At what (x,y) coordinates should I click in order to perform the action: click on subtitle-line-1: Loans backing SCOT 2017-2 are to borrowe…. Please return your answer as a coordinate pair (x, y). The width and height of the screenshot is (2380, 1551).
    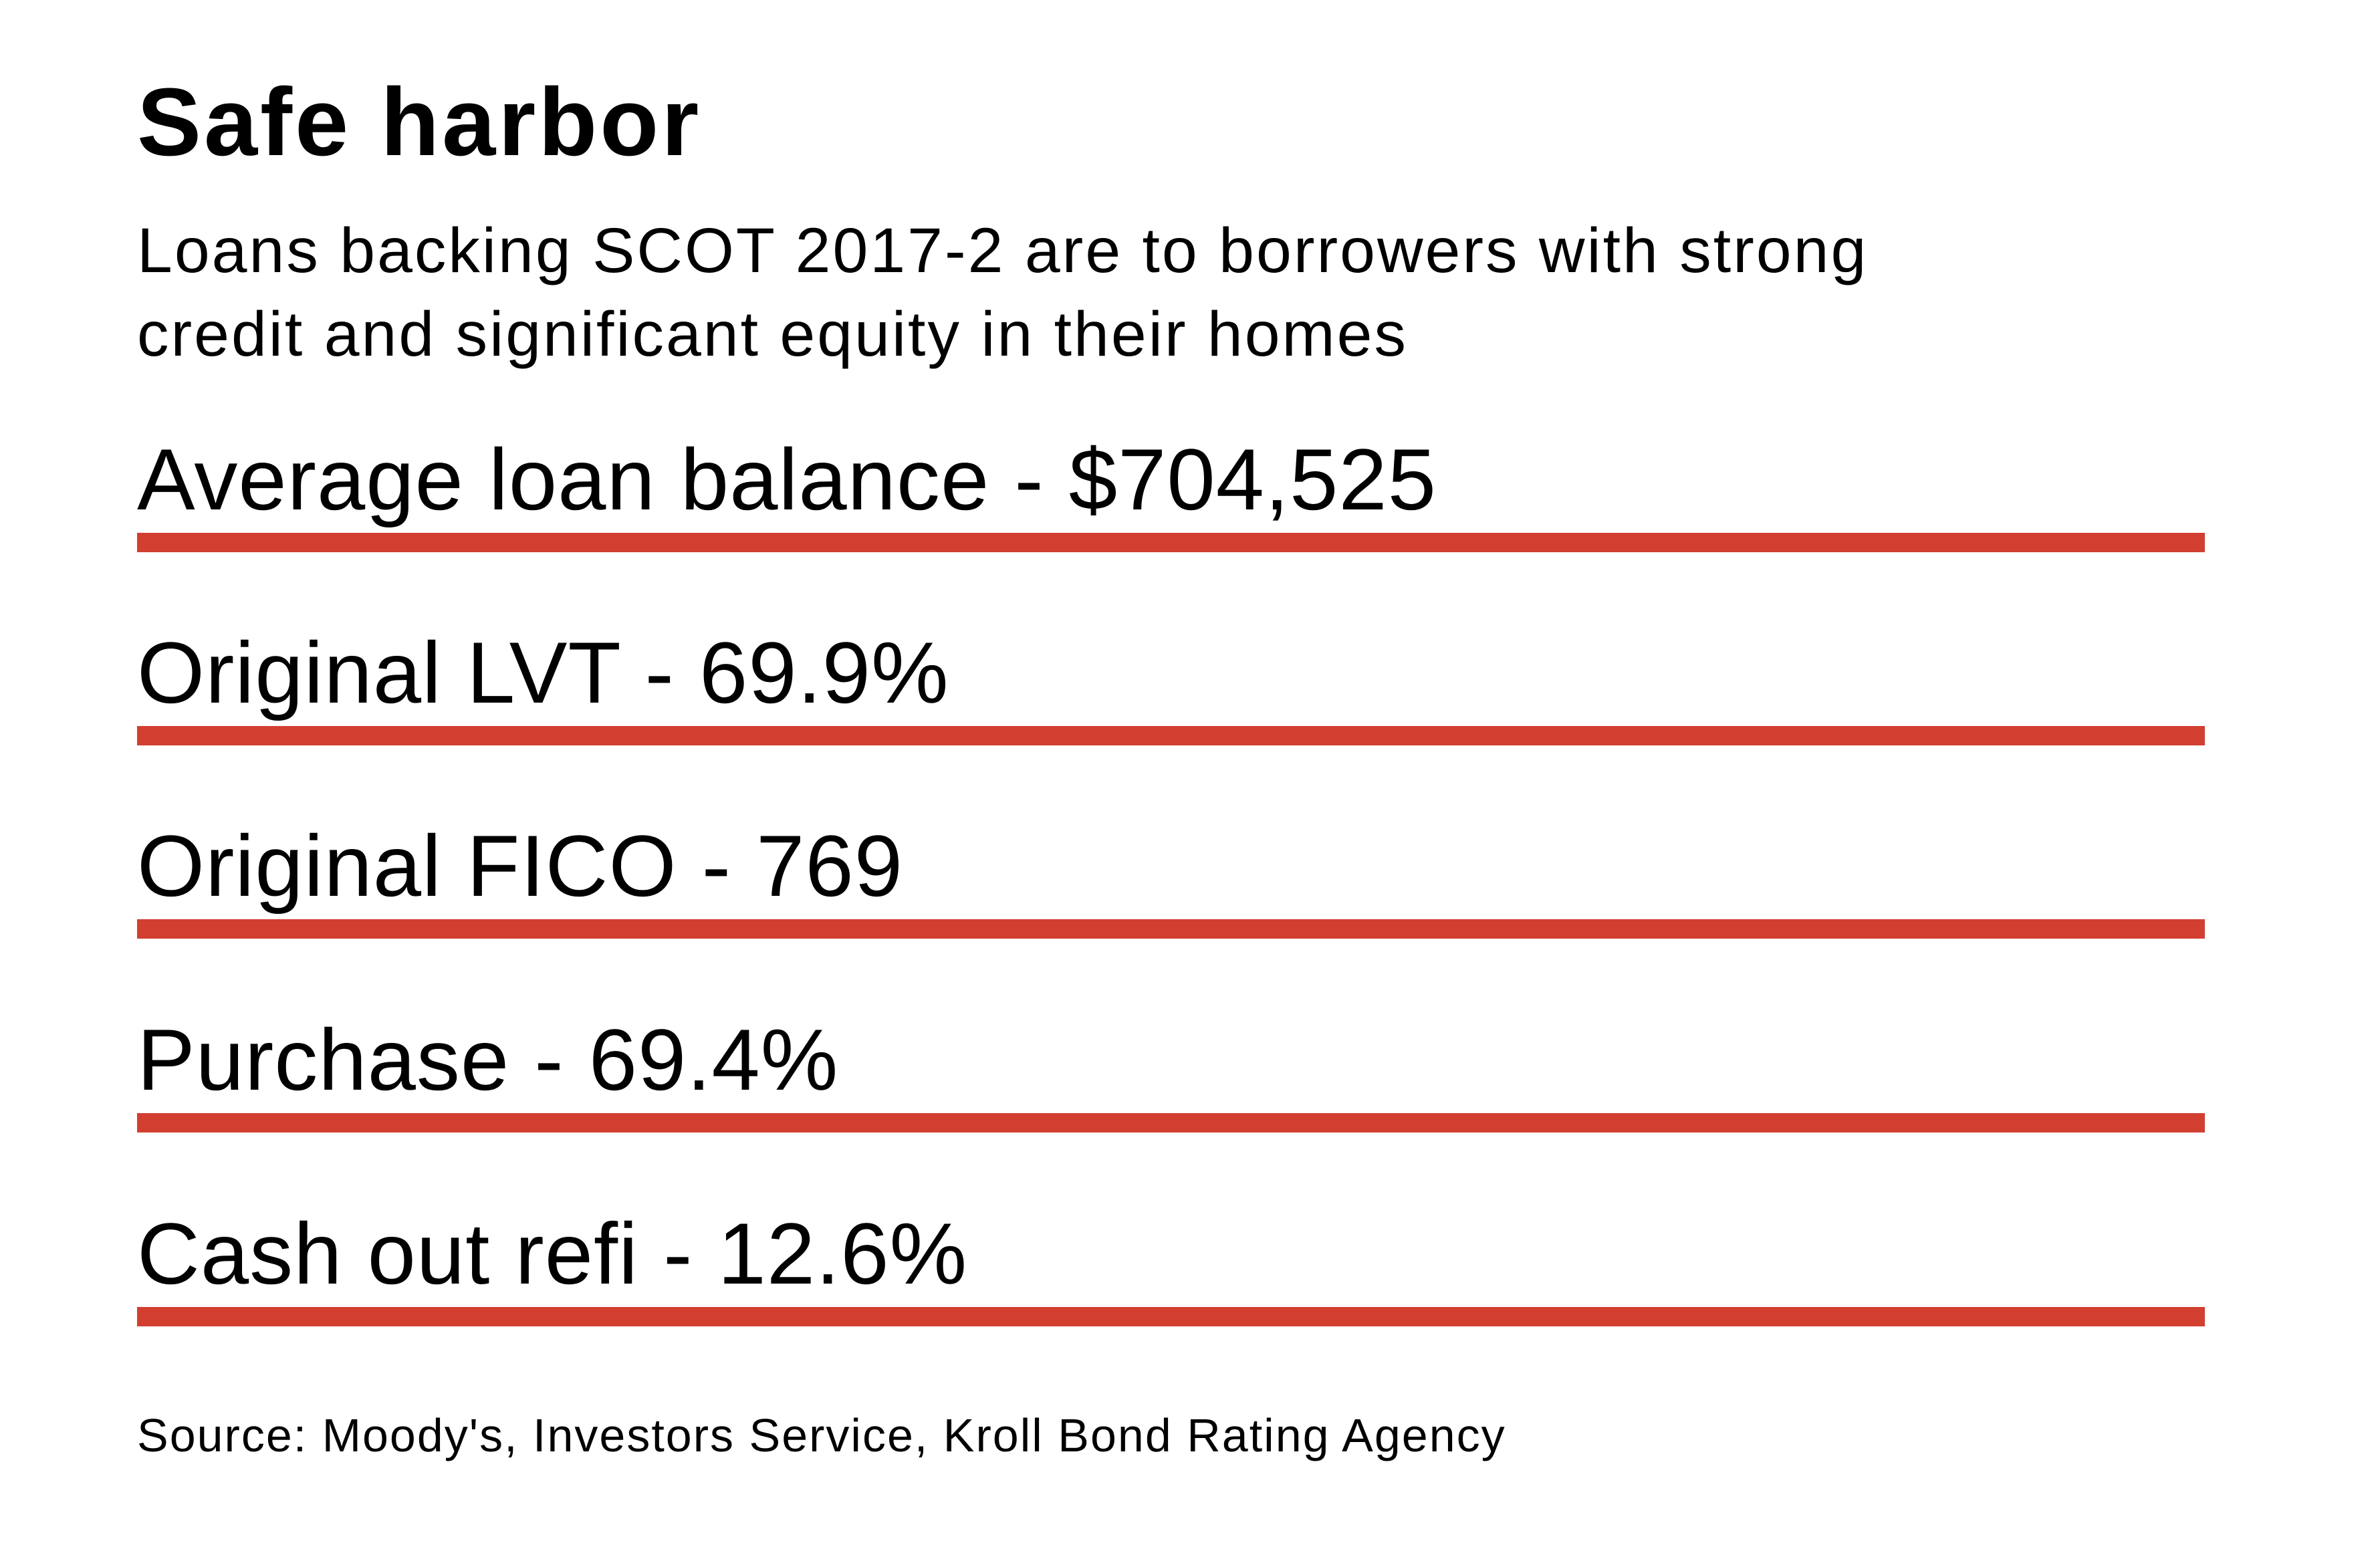
    Looking at the image, I should click on (1003, 250).